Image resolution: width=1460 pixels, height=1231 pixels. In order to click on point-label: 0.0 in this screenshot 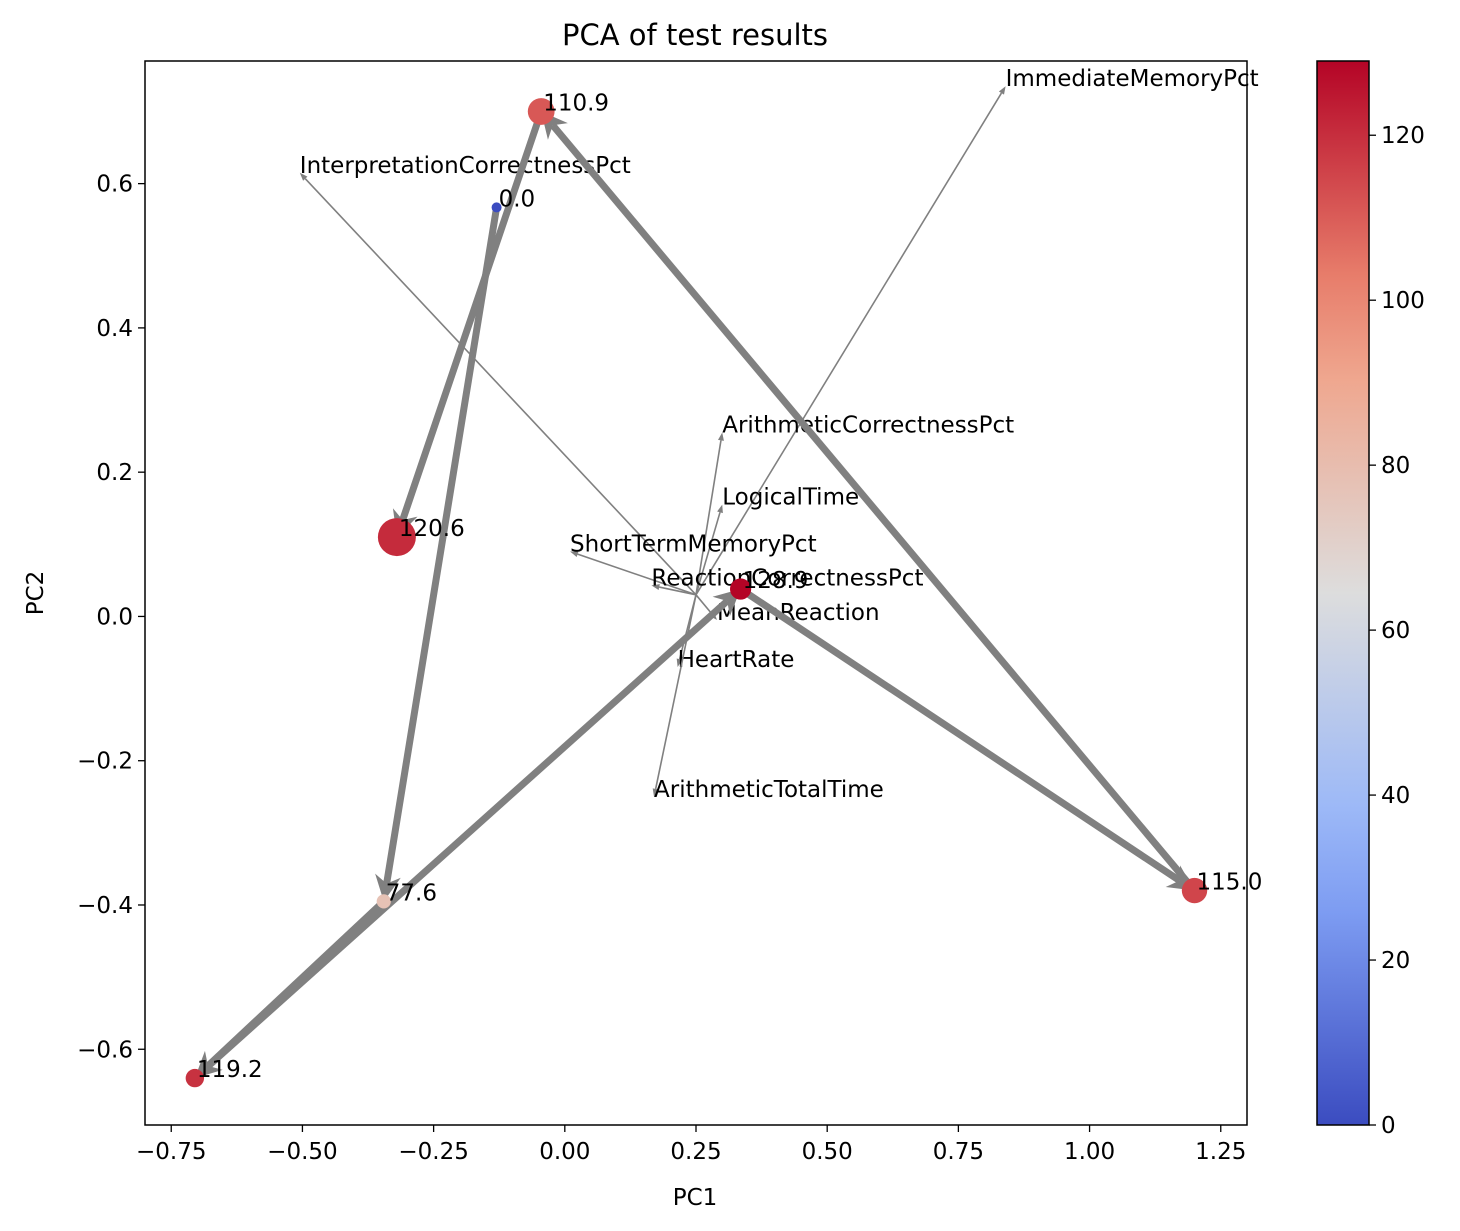, I will do `click(517, 199)`.